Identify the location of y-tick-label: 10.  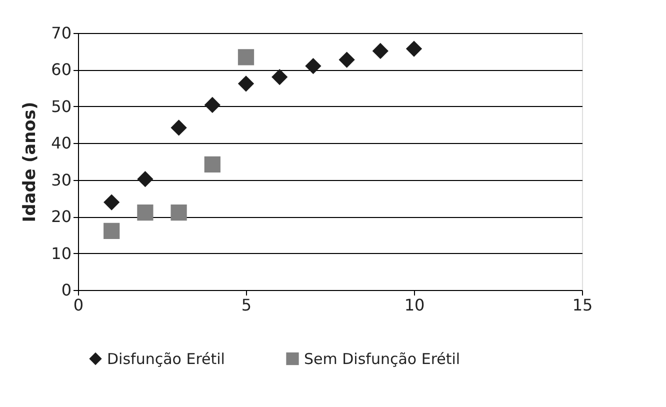
(61, 253).